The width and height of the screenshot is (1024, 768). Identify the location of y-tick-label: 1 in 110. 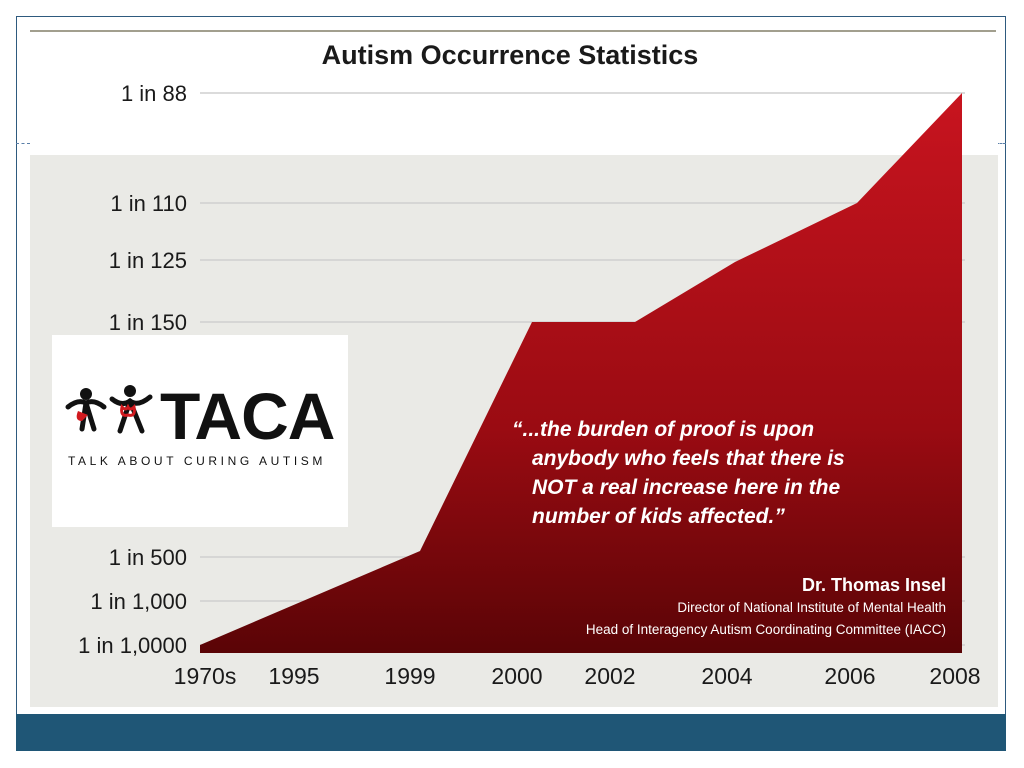
(148, 203).